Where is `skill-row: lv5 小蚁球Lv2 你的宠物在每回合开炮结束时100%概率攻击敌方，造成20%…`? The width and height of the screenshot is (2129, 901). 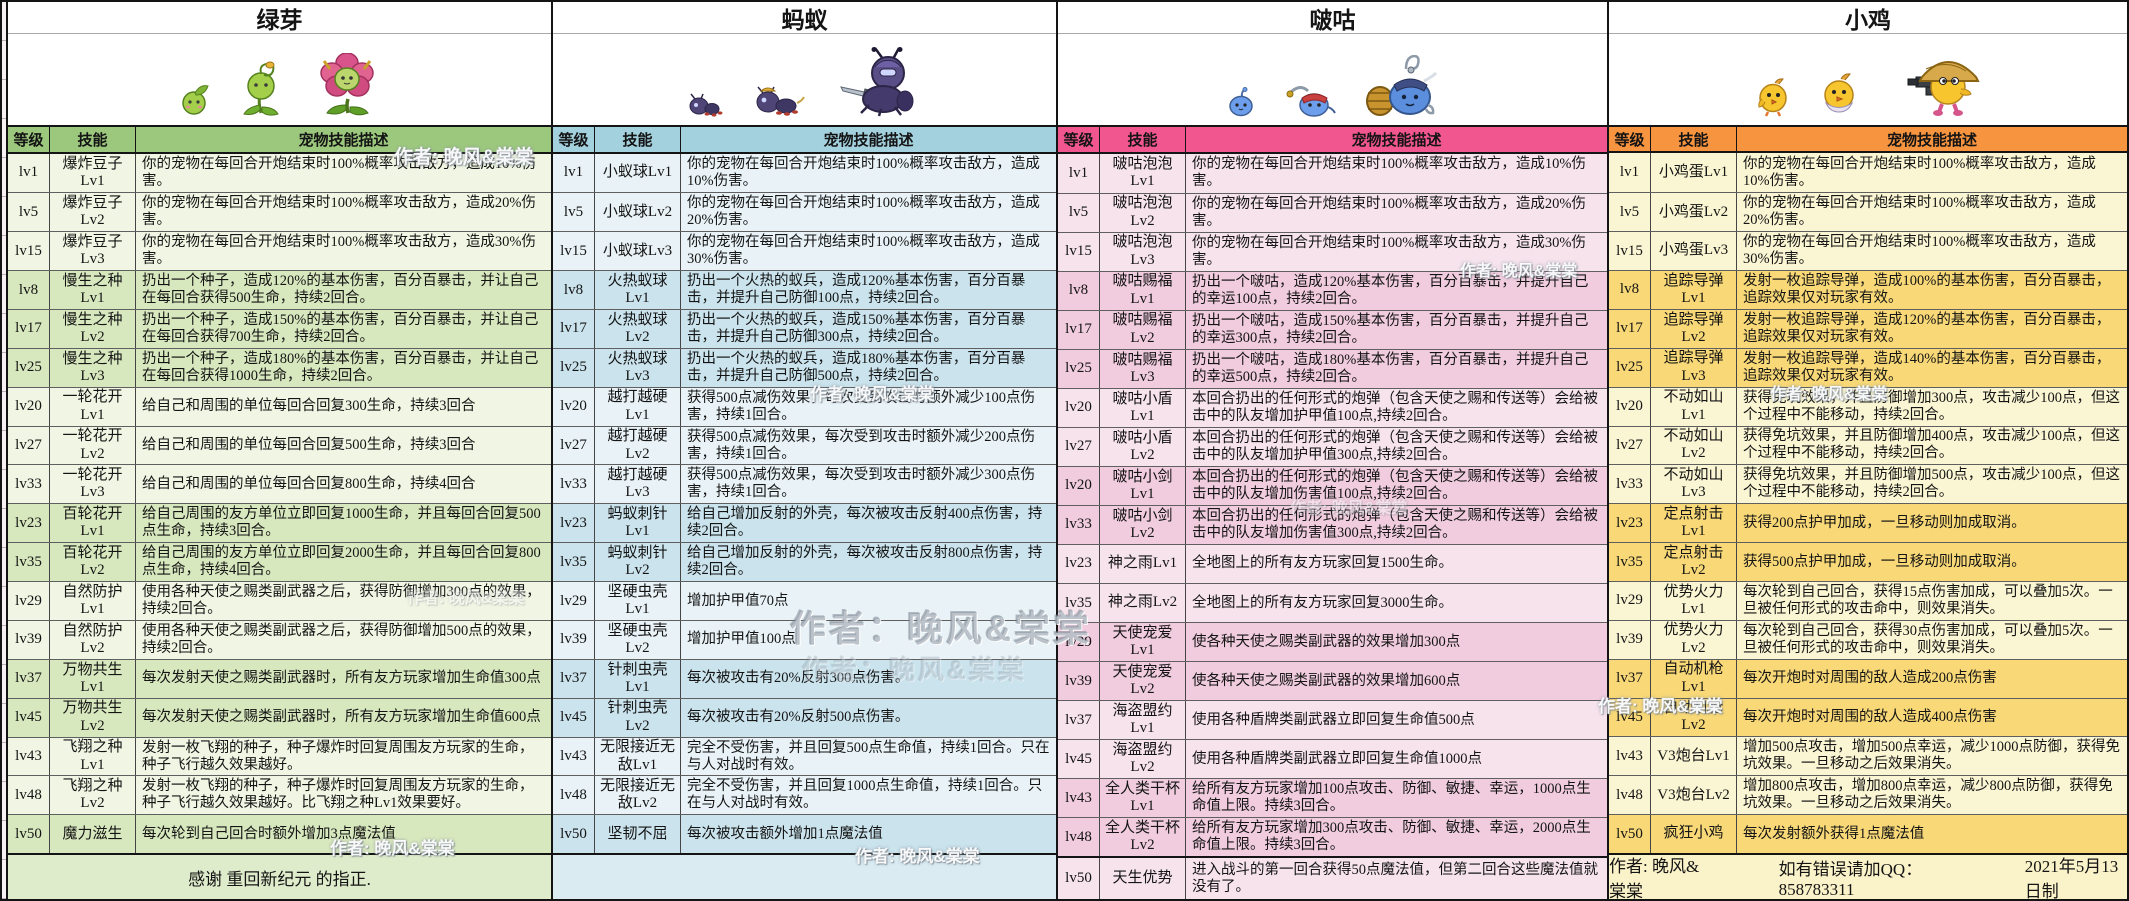 skill-row: lv5 小蚁球Lv2 你的宠物在每回合开炮结束时100%概率攻击敌方，造成20%… is located at coordinates (804, 212).